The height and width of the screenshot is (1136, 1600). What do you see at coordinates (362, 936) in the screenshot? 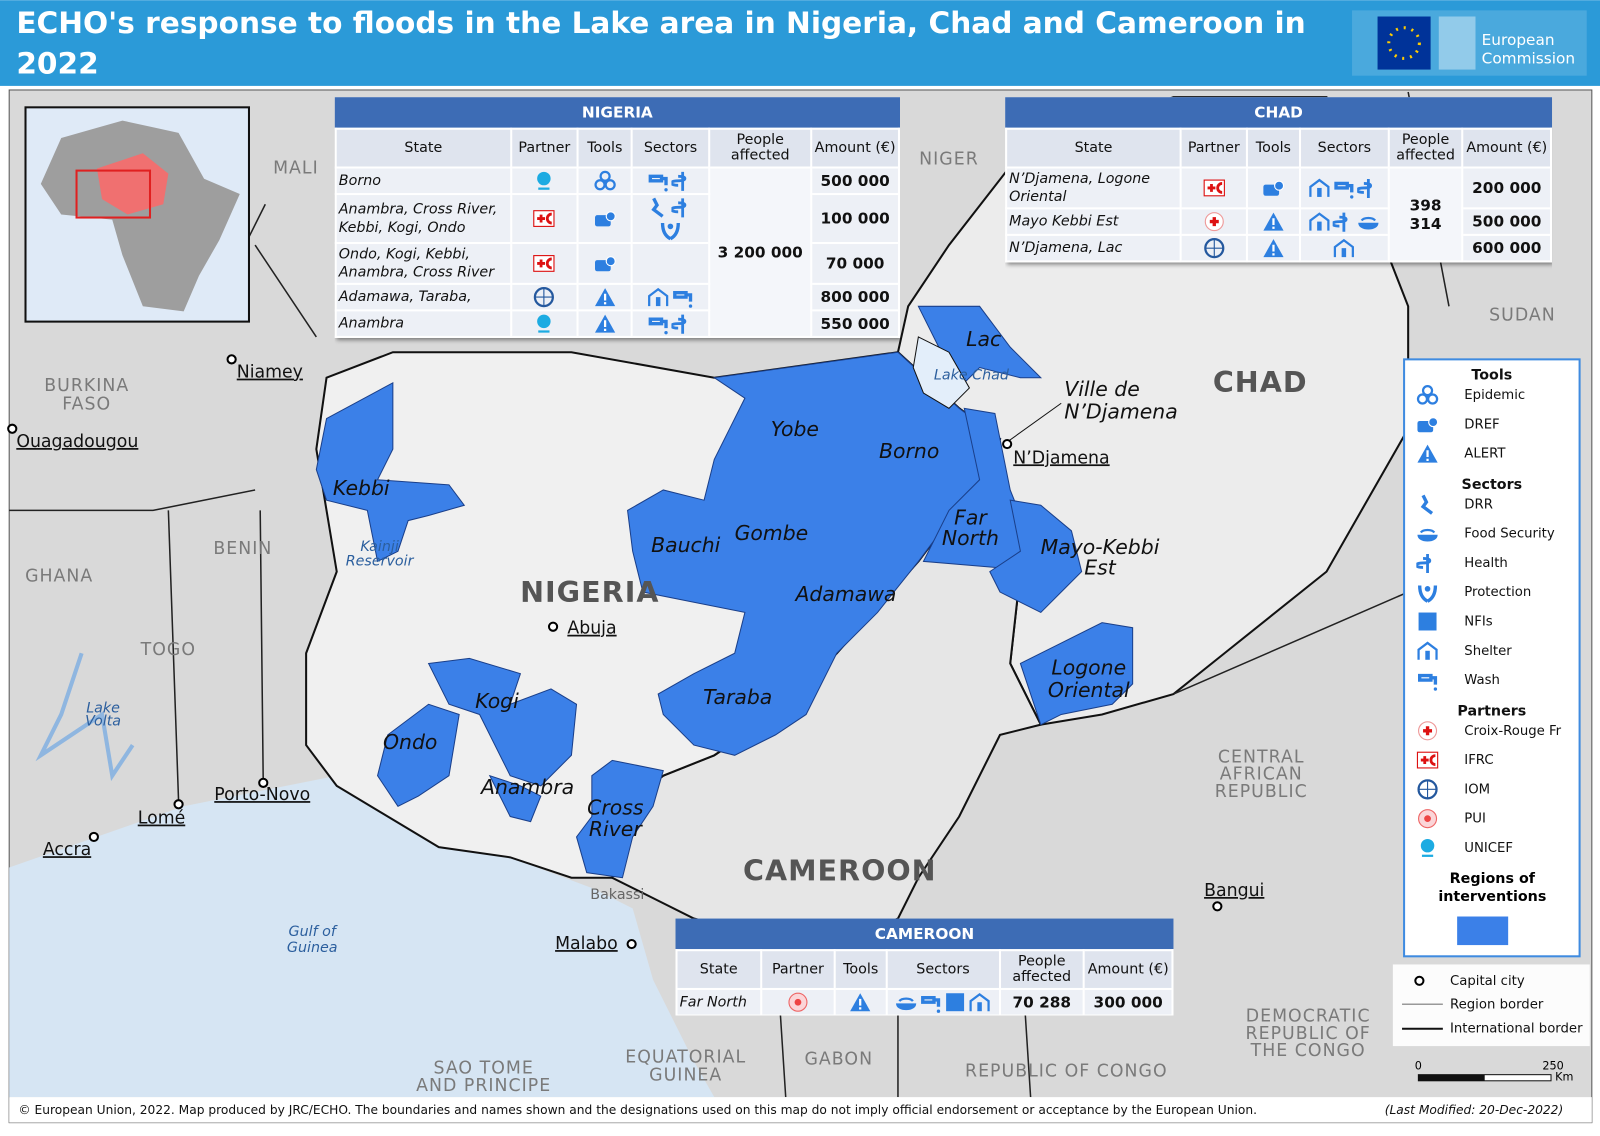
I see `sea` at bounding box center [362, 936].